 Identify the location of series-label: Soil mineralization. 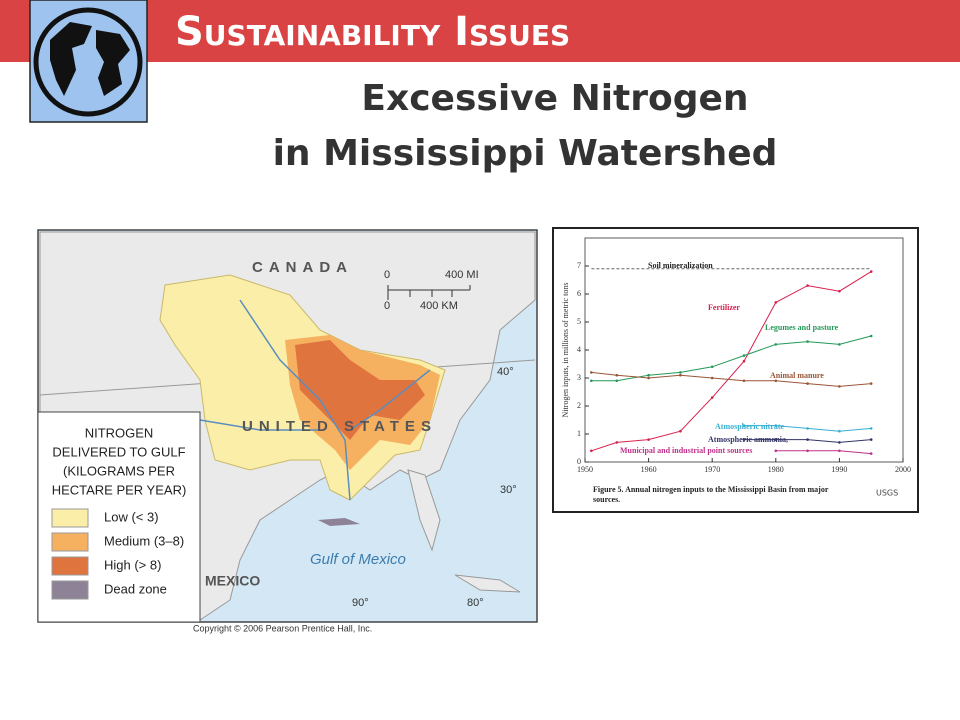
(680, 265).